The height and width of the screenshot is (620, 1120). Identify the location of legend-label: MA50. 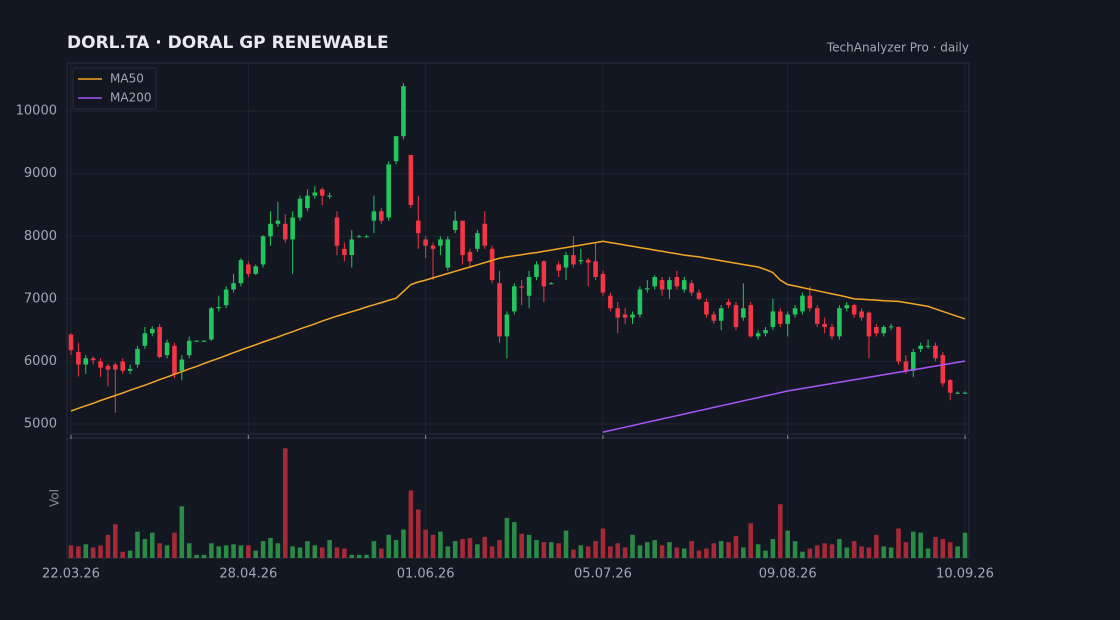
(127, 79).